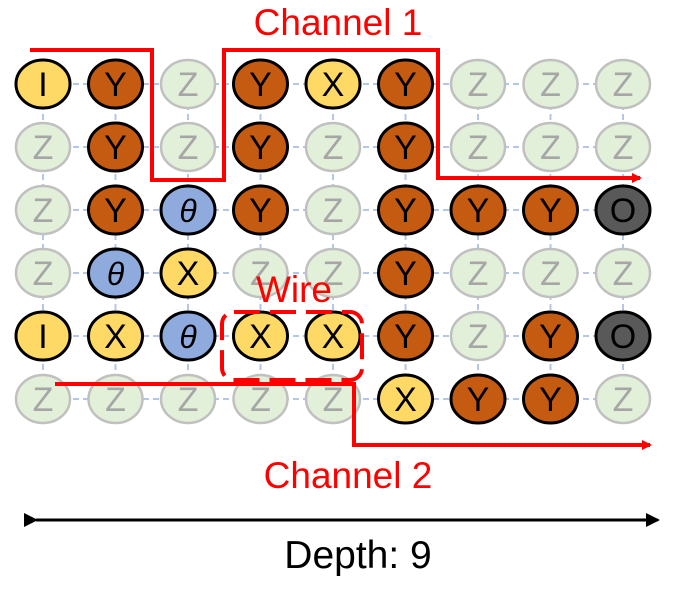 This screenshot has height=594, width=687. Describe the element at coordinates (357, 555) in the screenshot. I see `depth-label: Depth: 9` at that location.